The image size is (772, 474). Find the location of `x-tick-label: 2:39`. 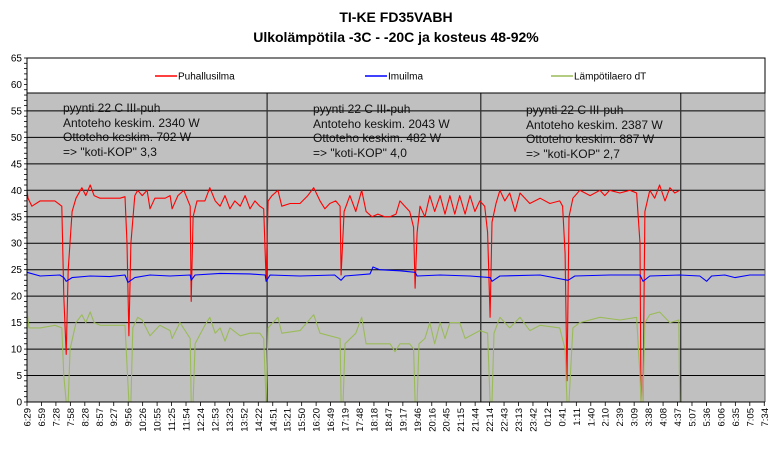

x-tick-label: 2:39 is located at coordinates (620, 417).